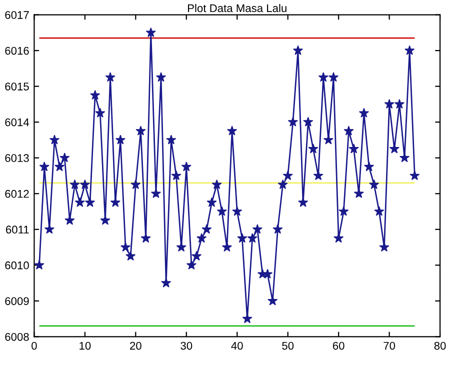  Describe the element at coordinates (390, 346) in the screenshot. I see `x-tick-label: 70` at that location.